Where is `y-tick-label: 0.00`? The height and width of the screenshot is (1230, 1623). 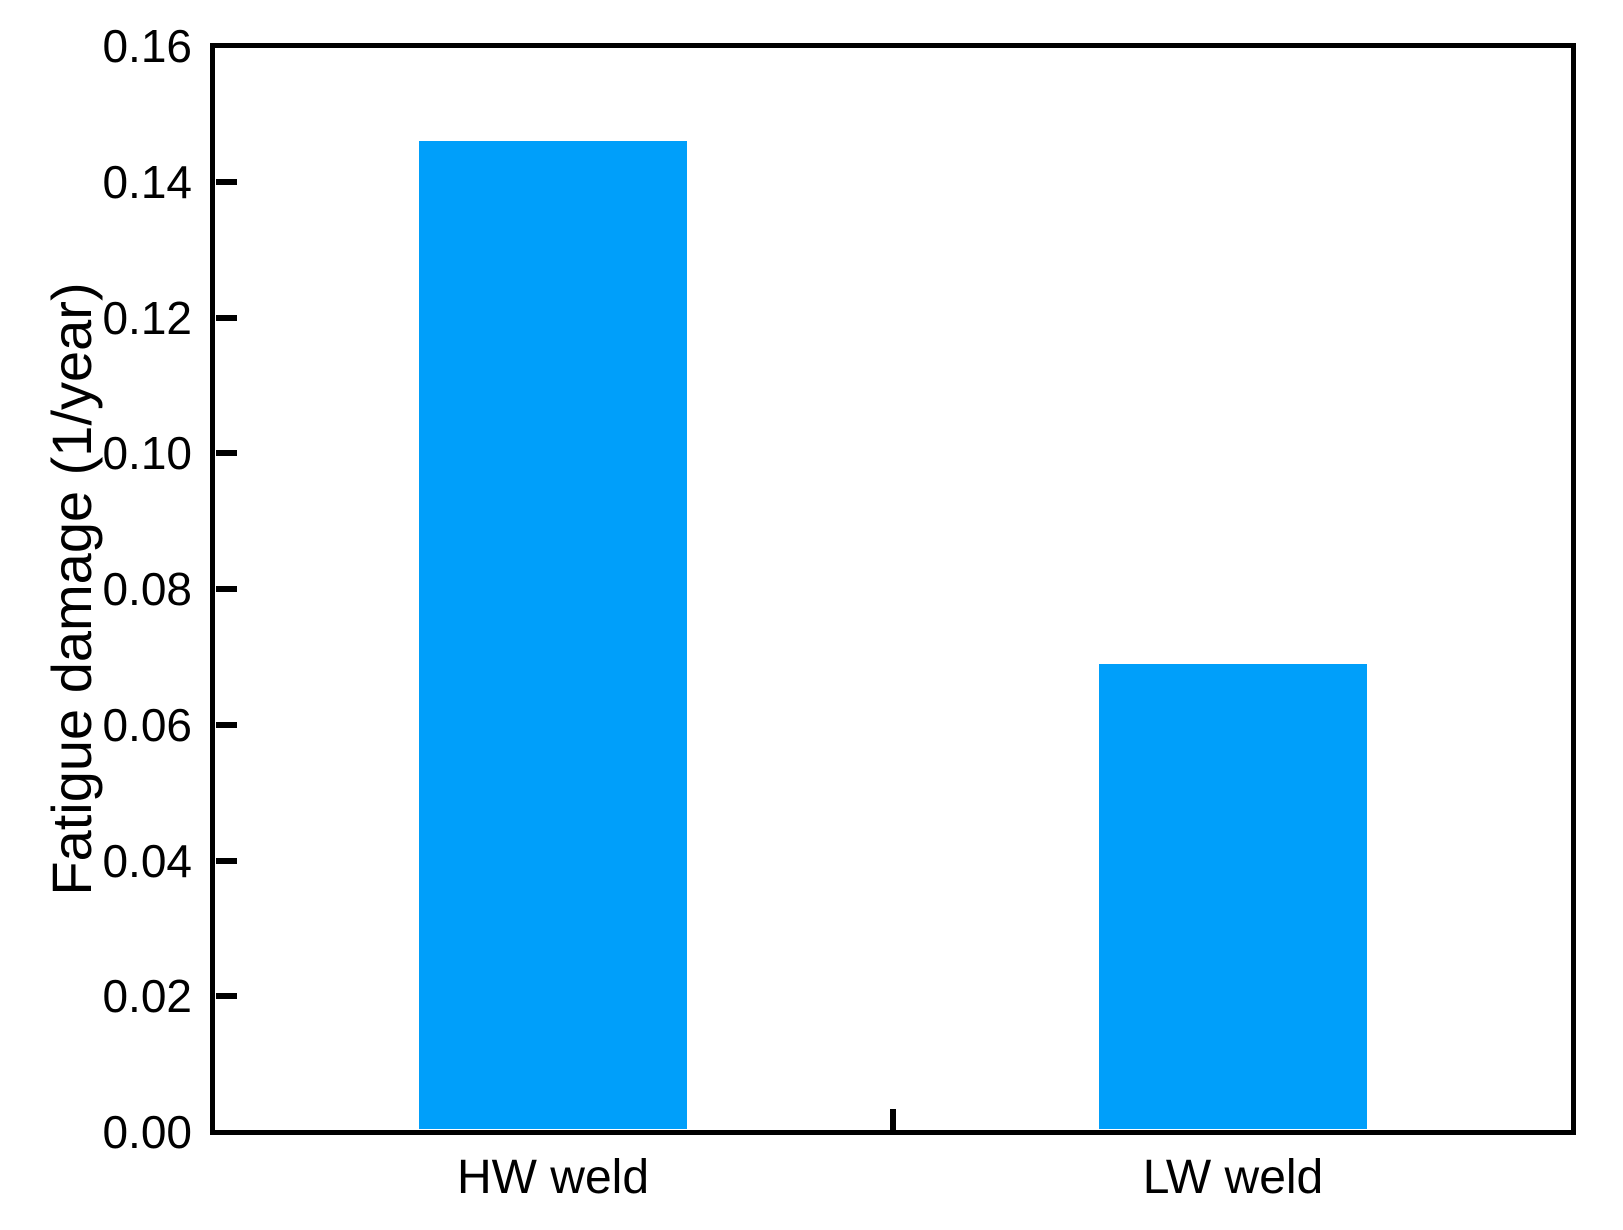
y-tick-label: 0.00 is located at coordinates (147, 1132).